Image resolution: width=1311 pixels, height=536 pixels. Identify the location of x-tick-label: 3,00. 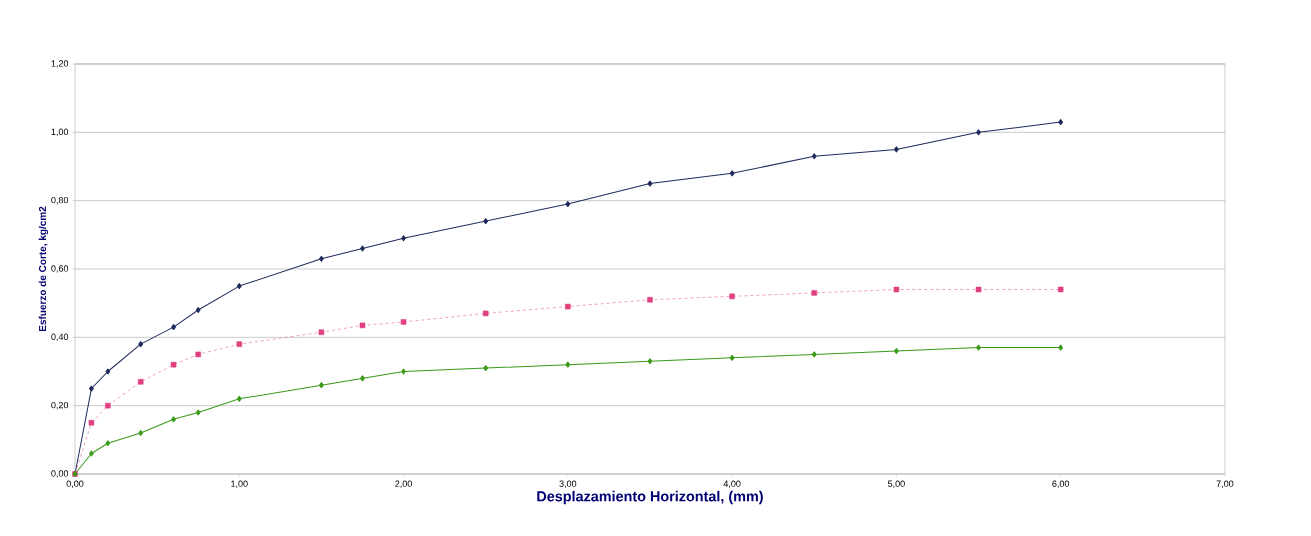
(568, 484).